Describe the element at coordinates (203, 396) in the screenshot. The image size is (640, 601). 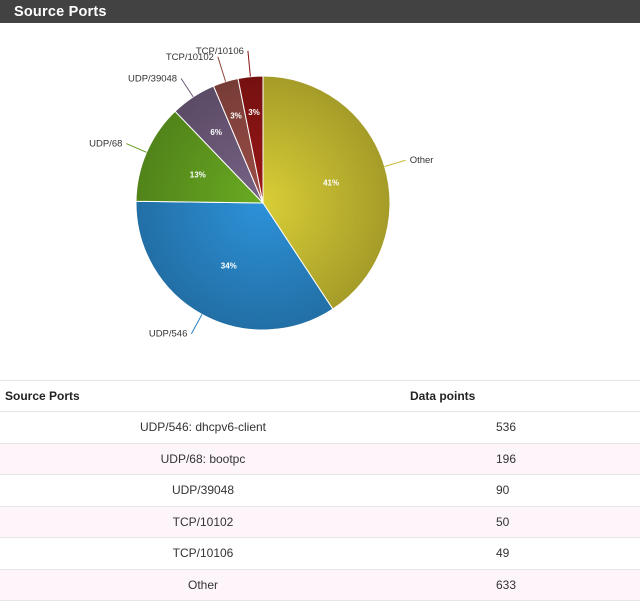
I see `column-header-source-ports: Source Ports` at that location.